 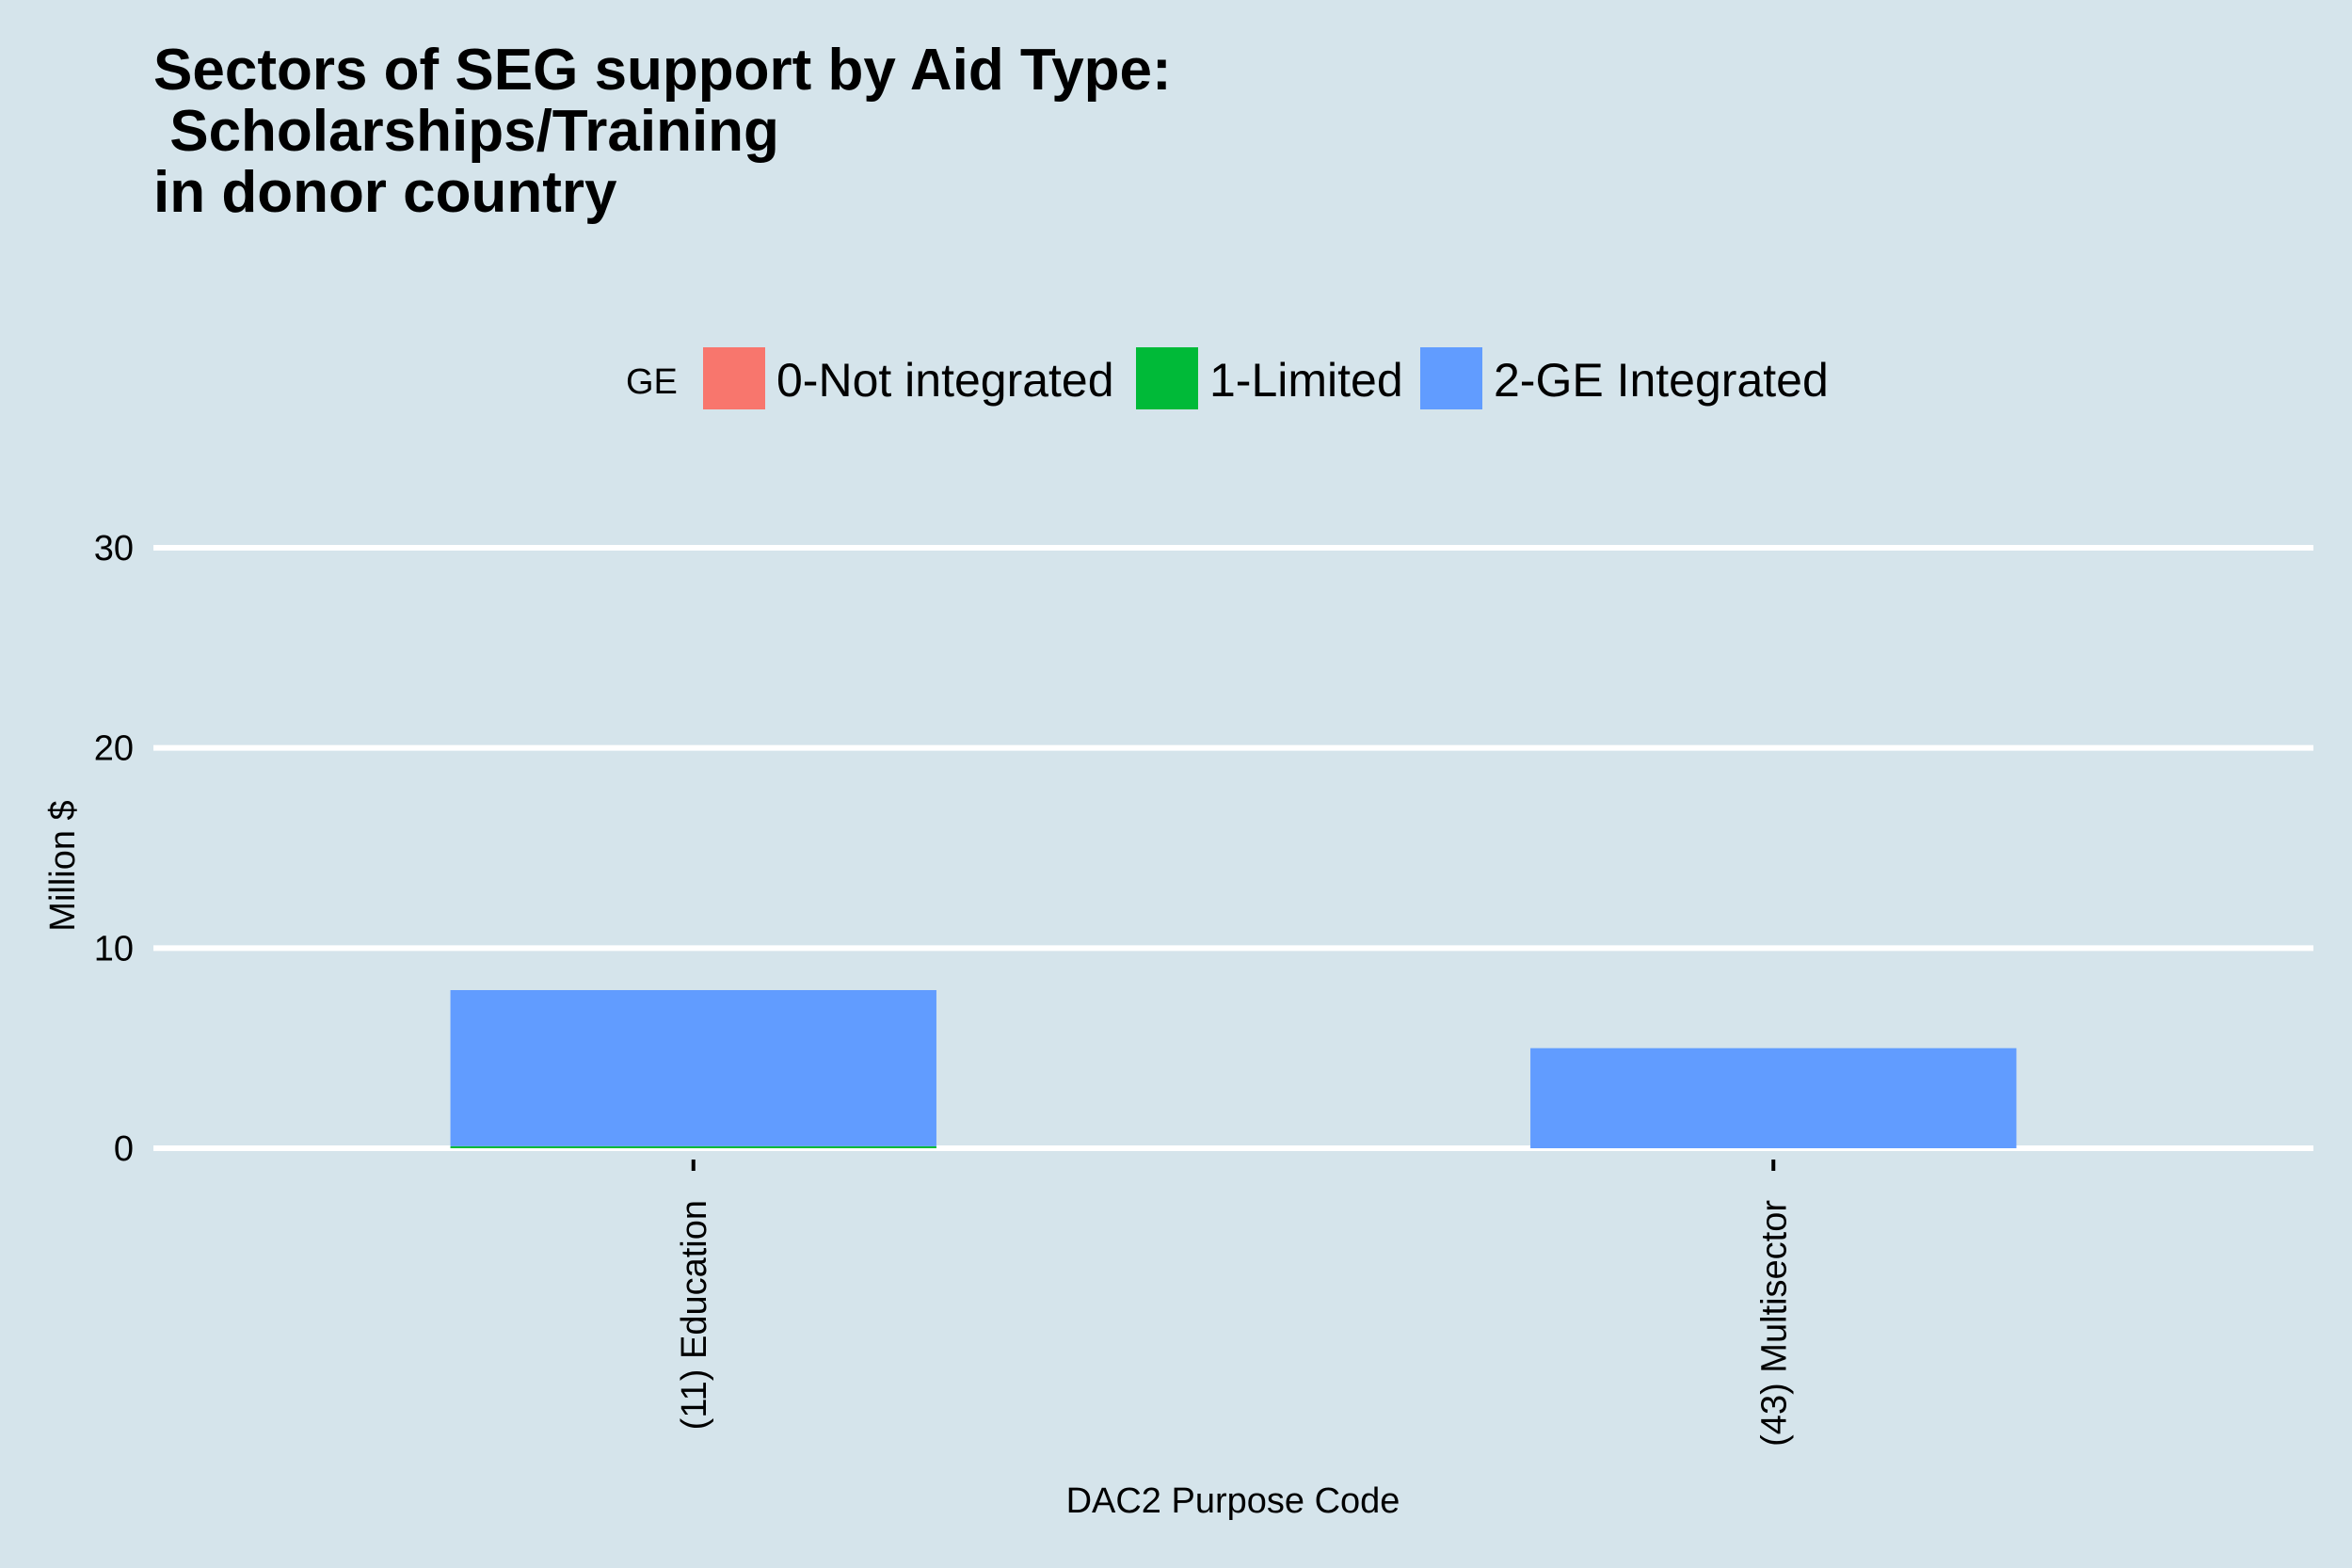 What do you see at coordinates (114, 548) in the screenshot?
I see `y-tick-label: 30` at bounding box center [114, 548].